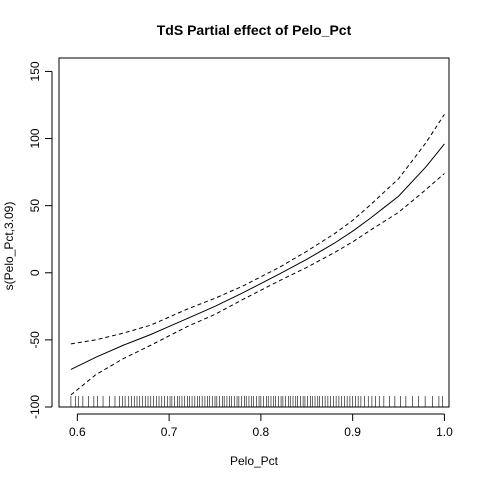 The width and height of the screenshot is (480, 480). Describe the element at coordinates (35, 407) in the screenshot. I see `y-tick-label: -100` at that location.